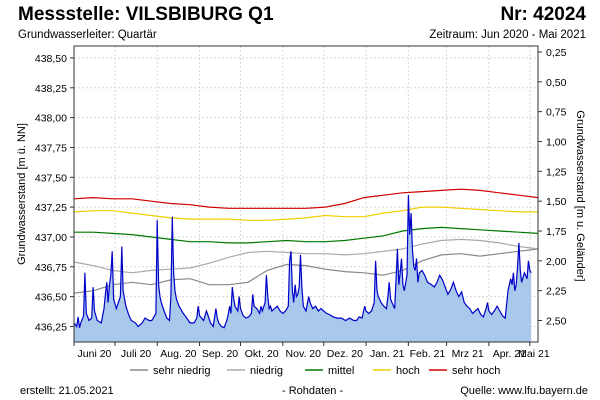  Describe the element at coordinates (136, 354) in the screenshot. I see `x-tick-label: Juli 20` at that location.